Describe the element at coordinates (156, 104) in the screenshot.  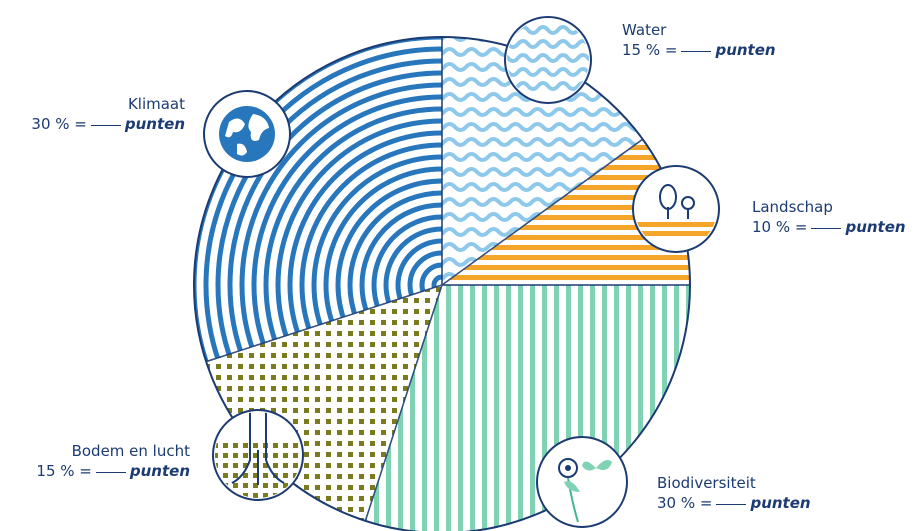
I see `slice-label: Klimaat` at that location.